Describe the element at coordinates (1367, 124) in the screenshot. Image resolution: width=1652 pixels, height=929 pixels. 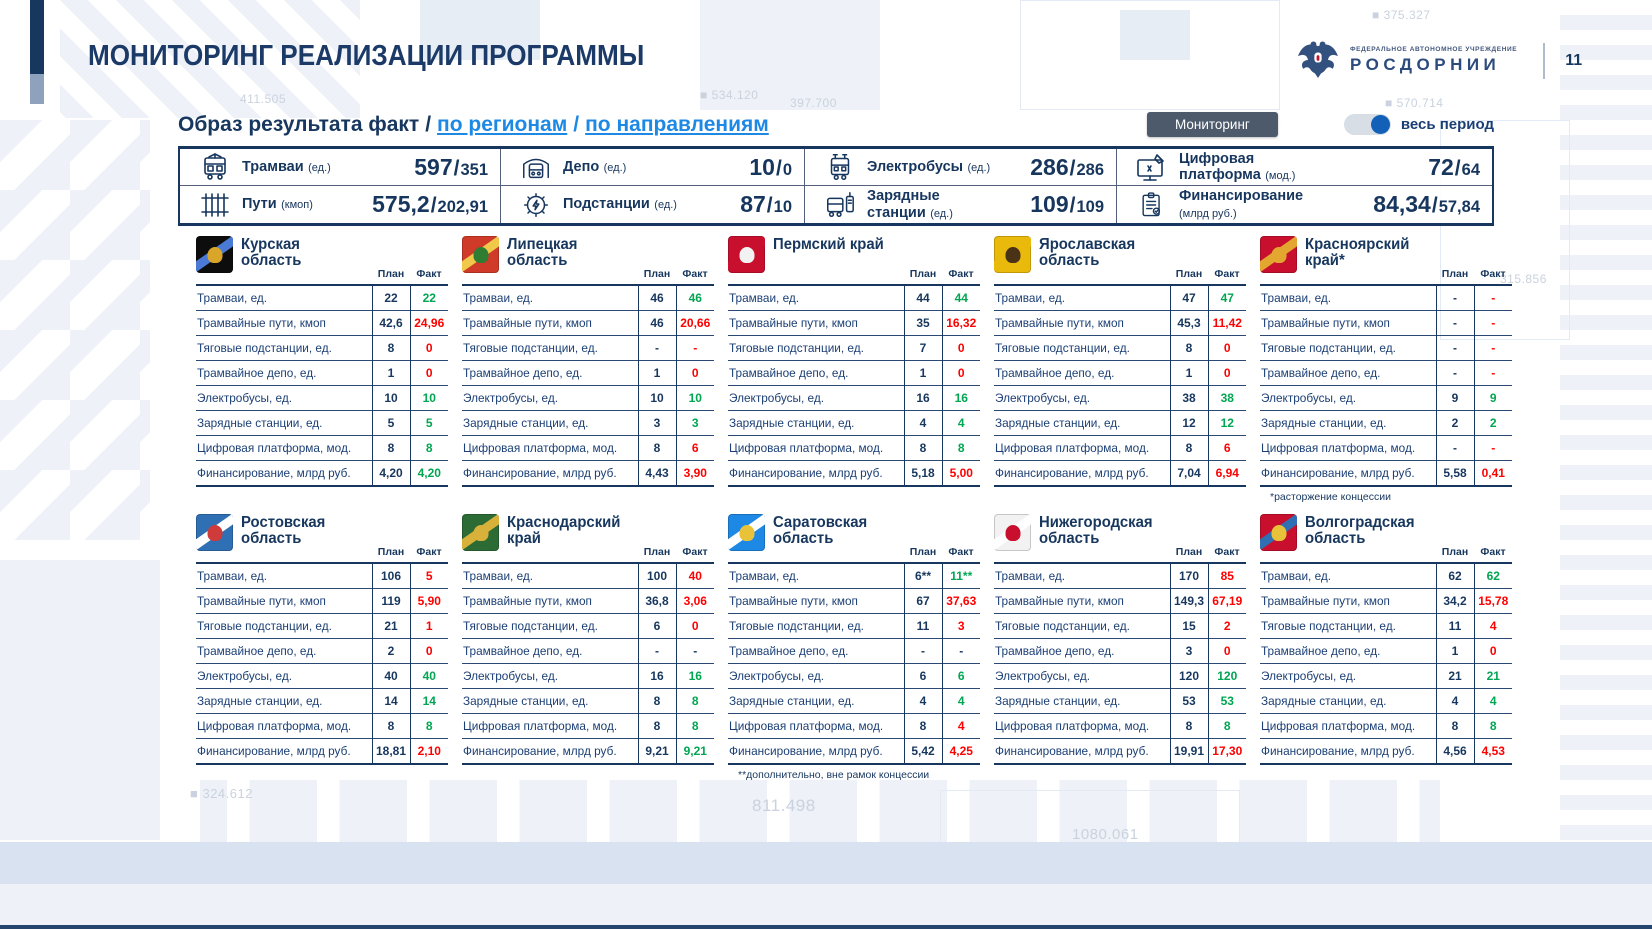
I see `period-toggle` at that location.